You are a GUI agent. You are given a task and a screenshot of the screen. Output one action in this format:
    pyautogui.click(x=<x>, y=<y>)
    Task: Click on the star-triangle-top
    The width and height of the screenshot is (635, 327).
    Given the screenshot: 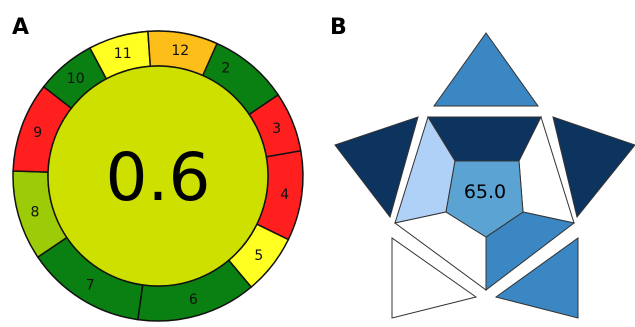 What is the action you would take?
    pyautogui.click(x=486, y=69)
    